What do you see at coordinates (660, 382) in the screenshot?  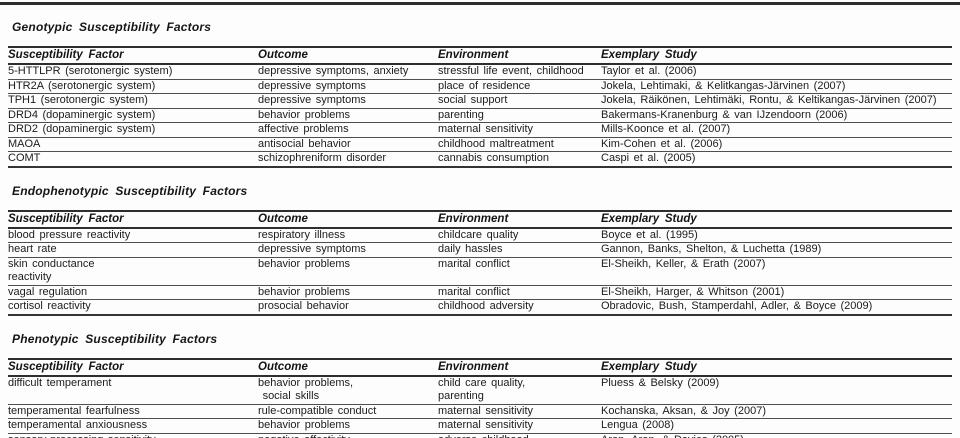 I see `cell-exemplary-study: Pluess & Belsky (2009)` at bounding box center [660, 382].